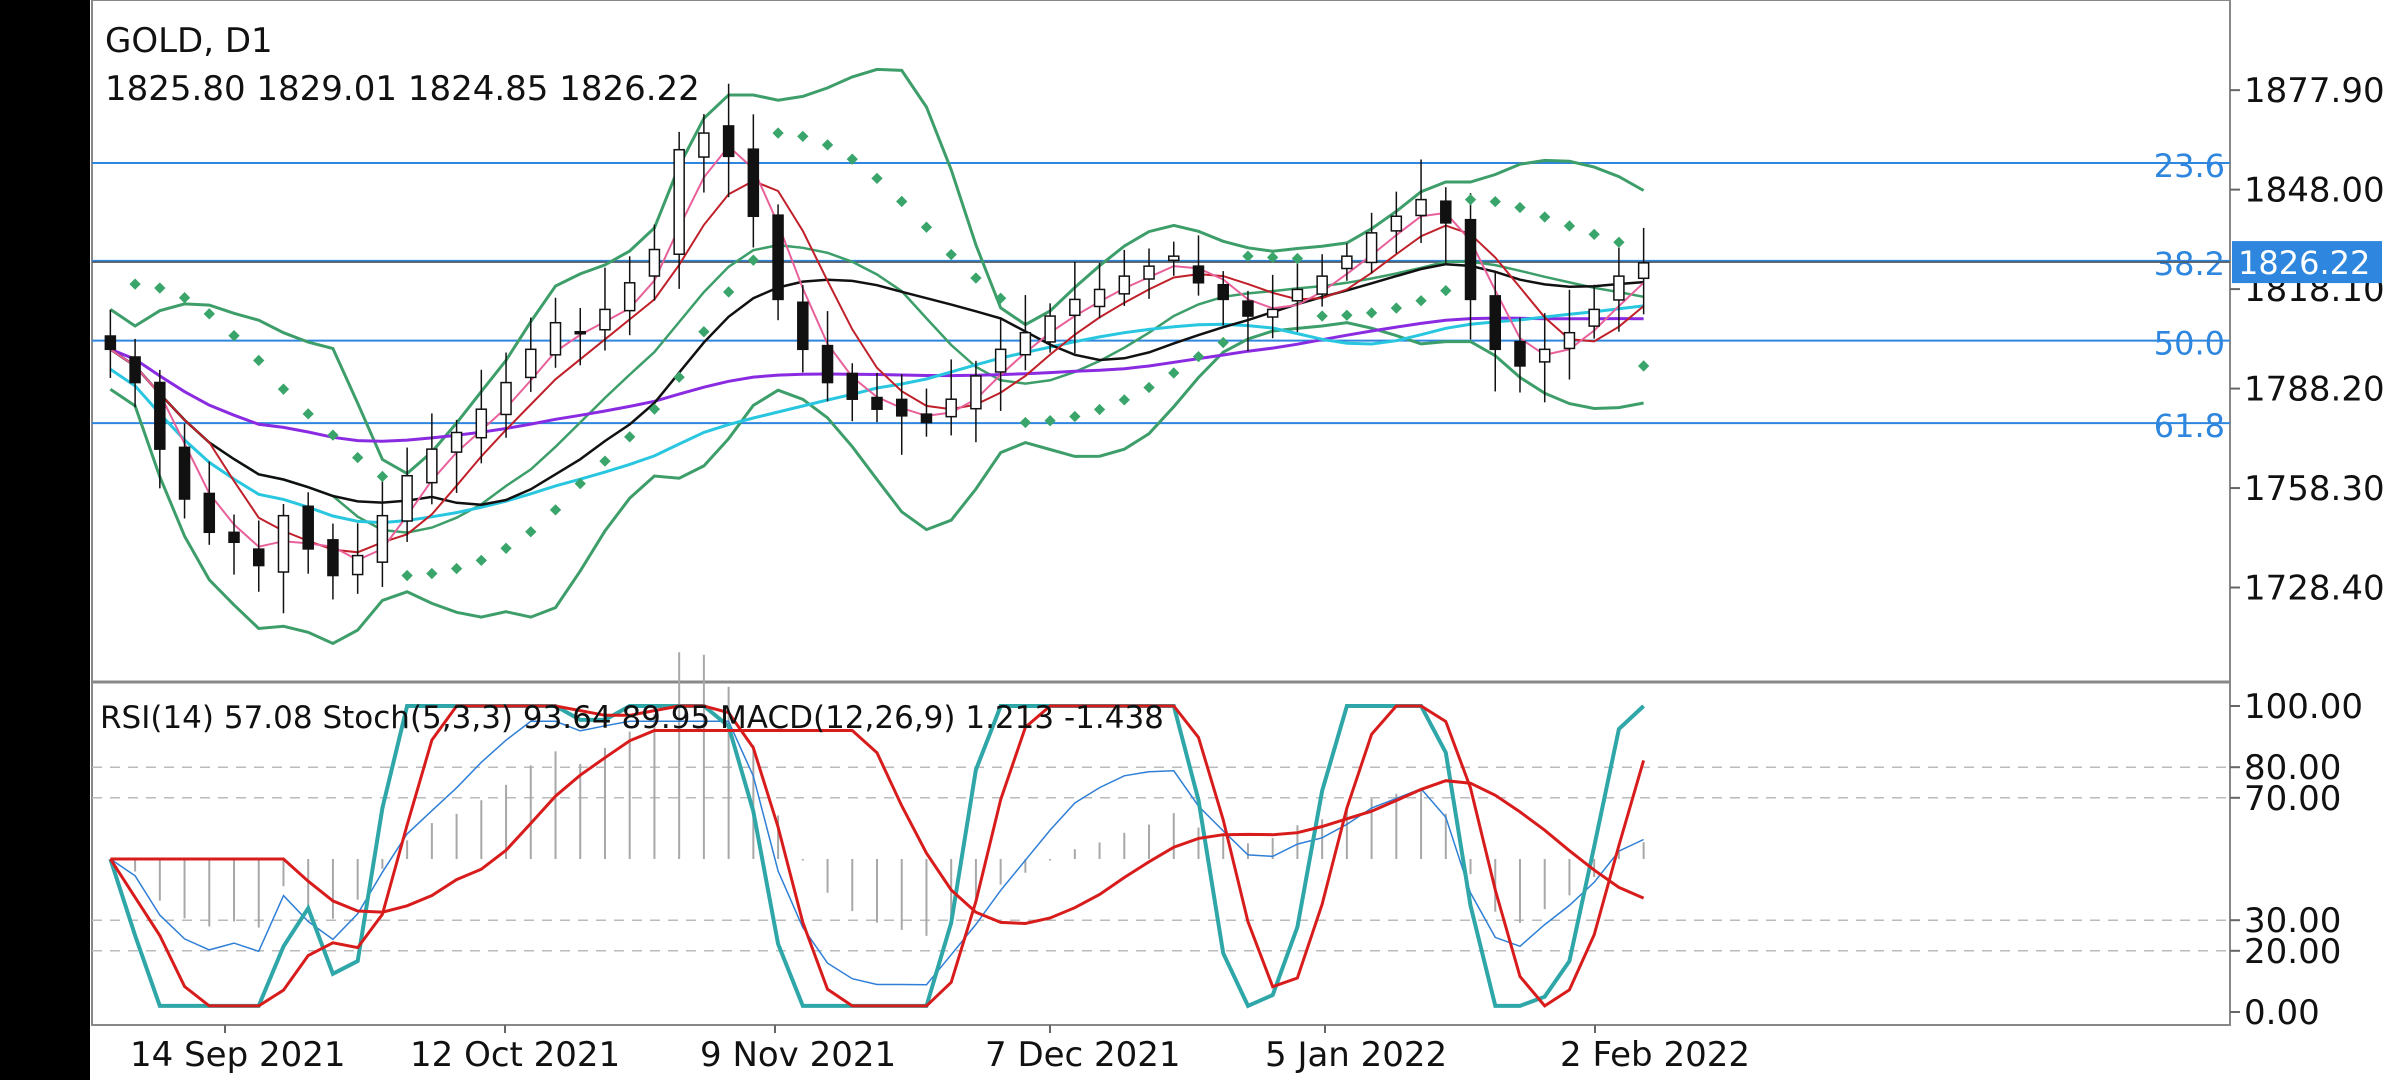 Image resolution: width=2400 pixels, height=1080 pixels. Describe the element at coordinates (2189, 264) in the screenshot. I see `fib-level-label: 38.2` at that location.